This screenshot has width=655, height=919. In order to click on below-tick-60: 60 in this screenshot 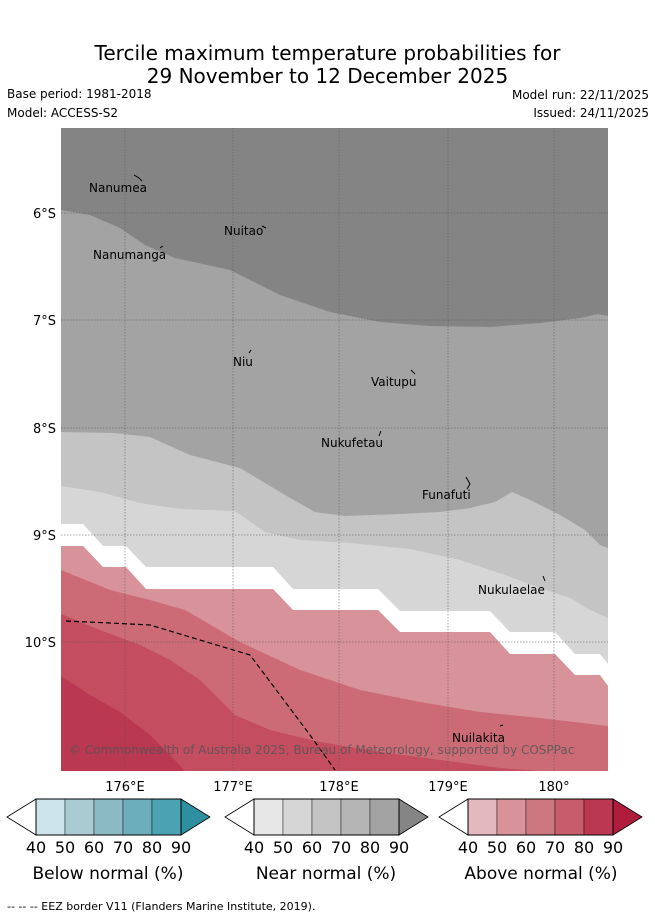, I will do `click(94, 847)`.